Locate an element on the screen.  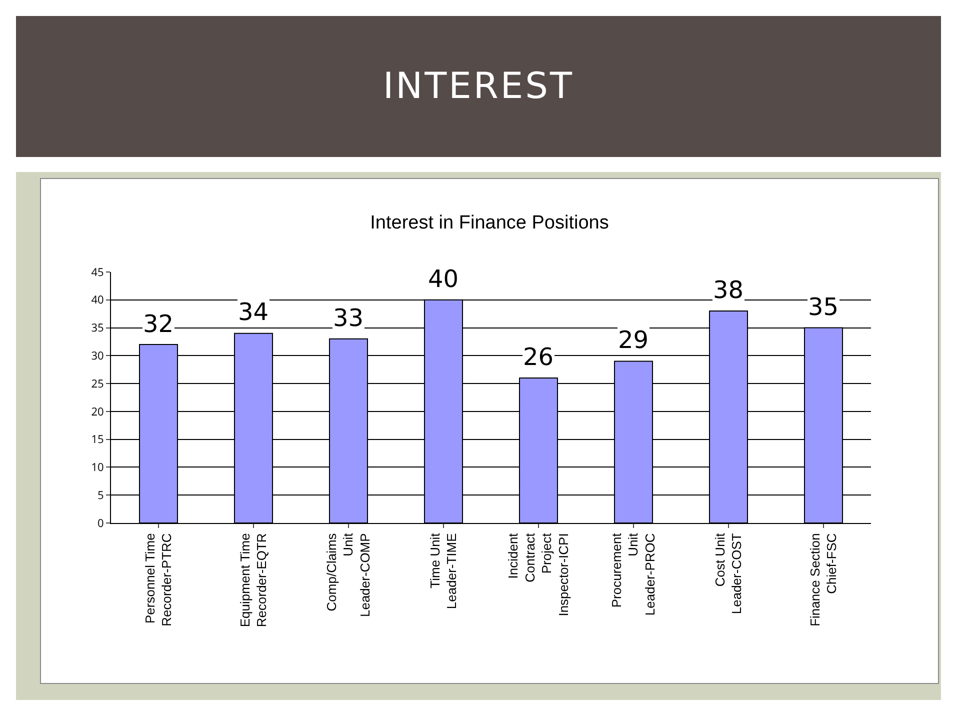
data-label: 38 is located at coordinates (728, 290).